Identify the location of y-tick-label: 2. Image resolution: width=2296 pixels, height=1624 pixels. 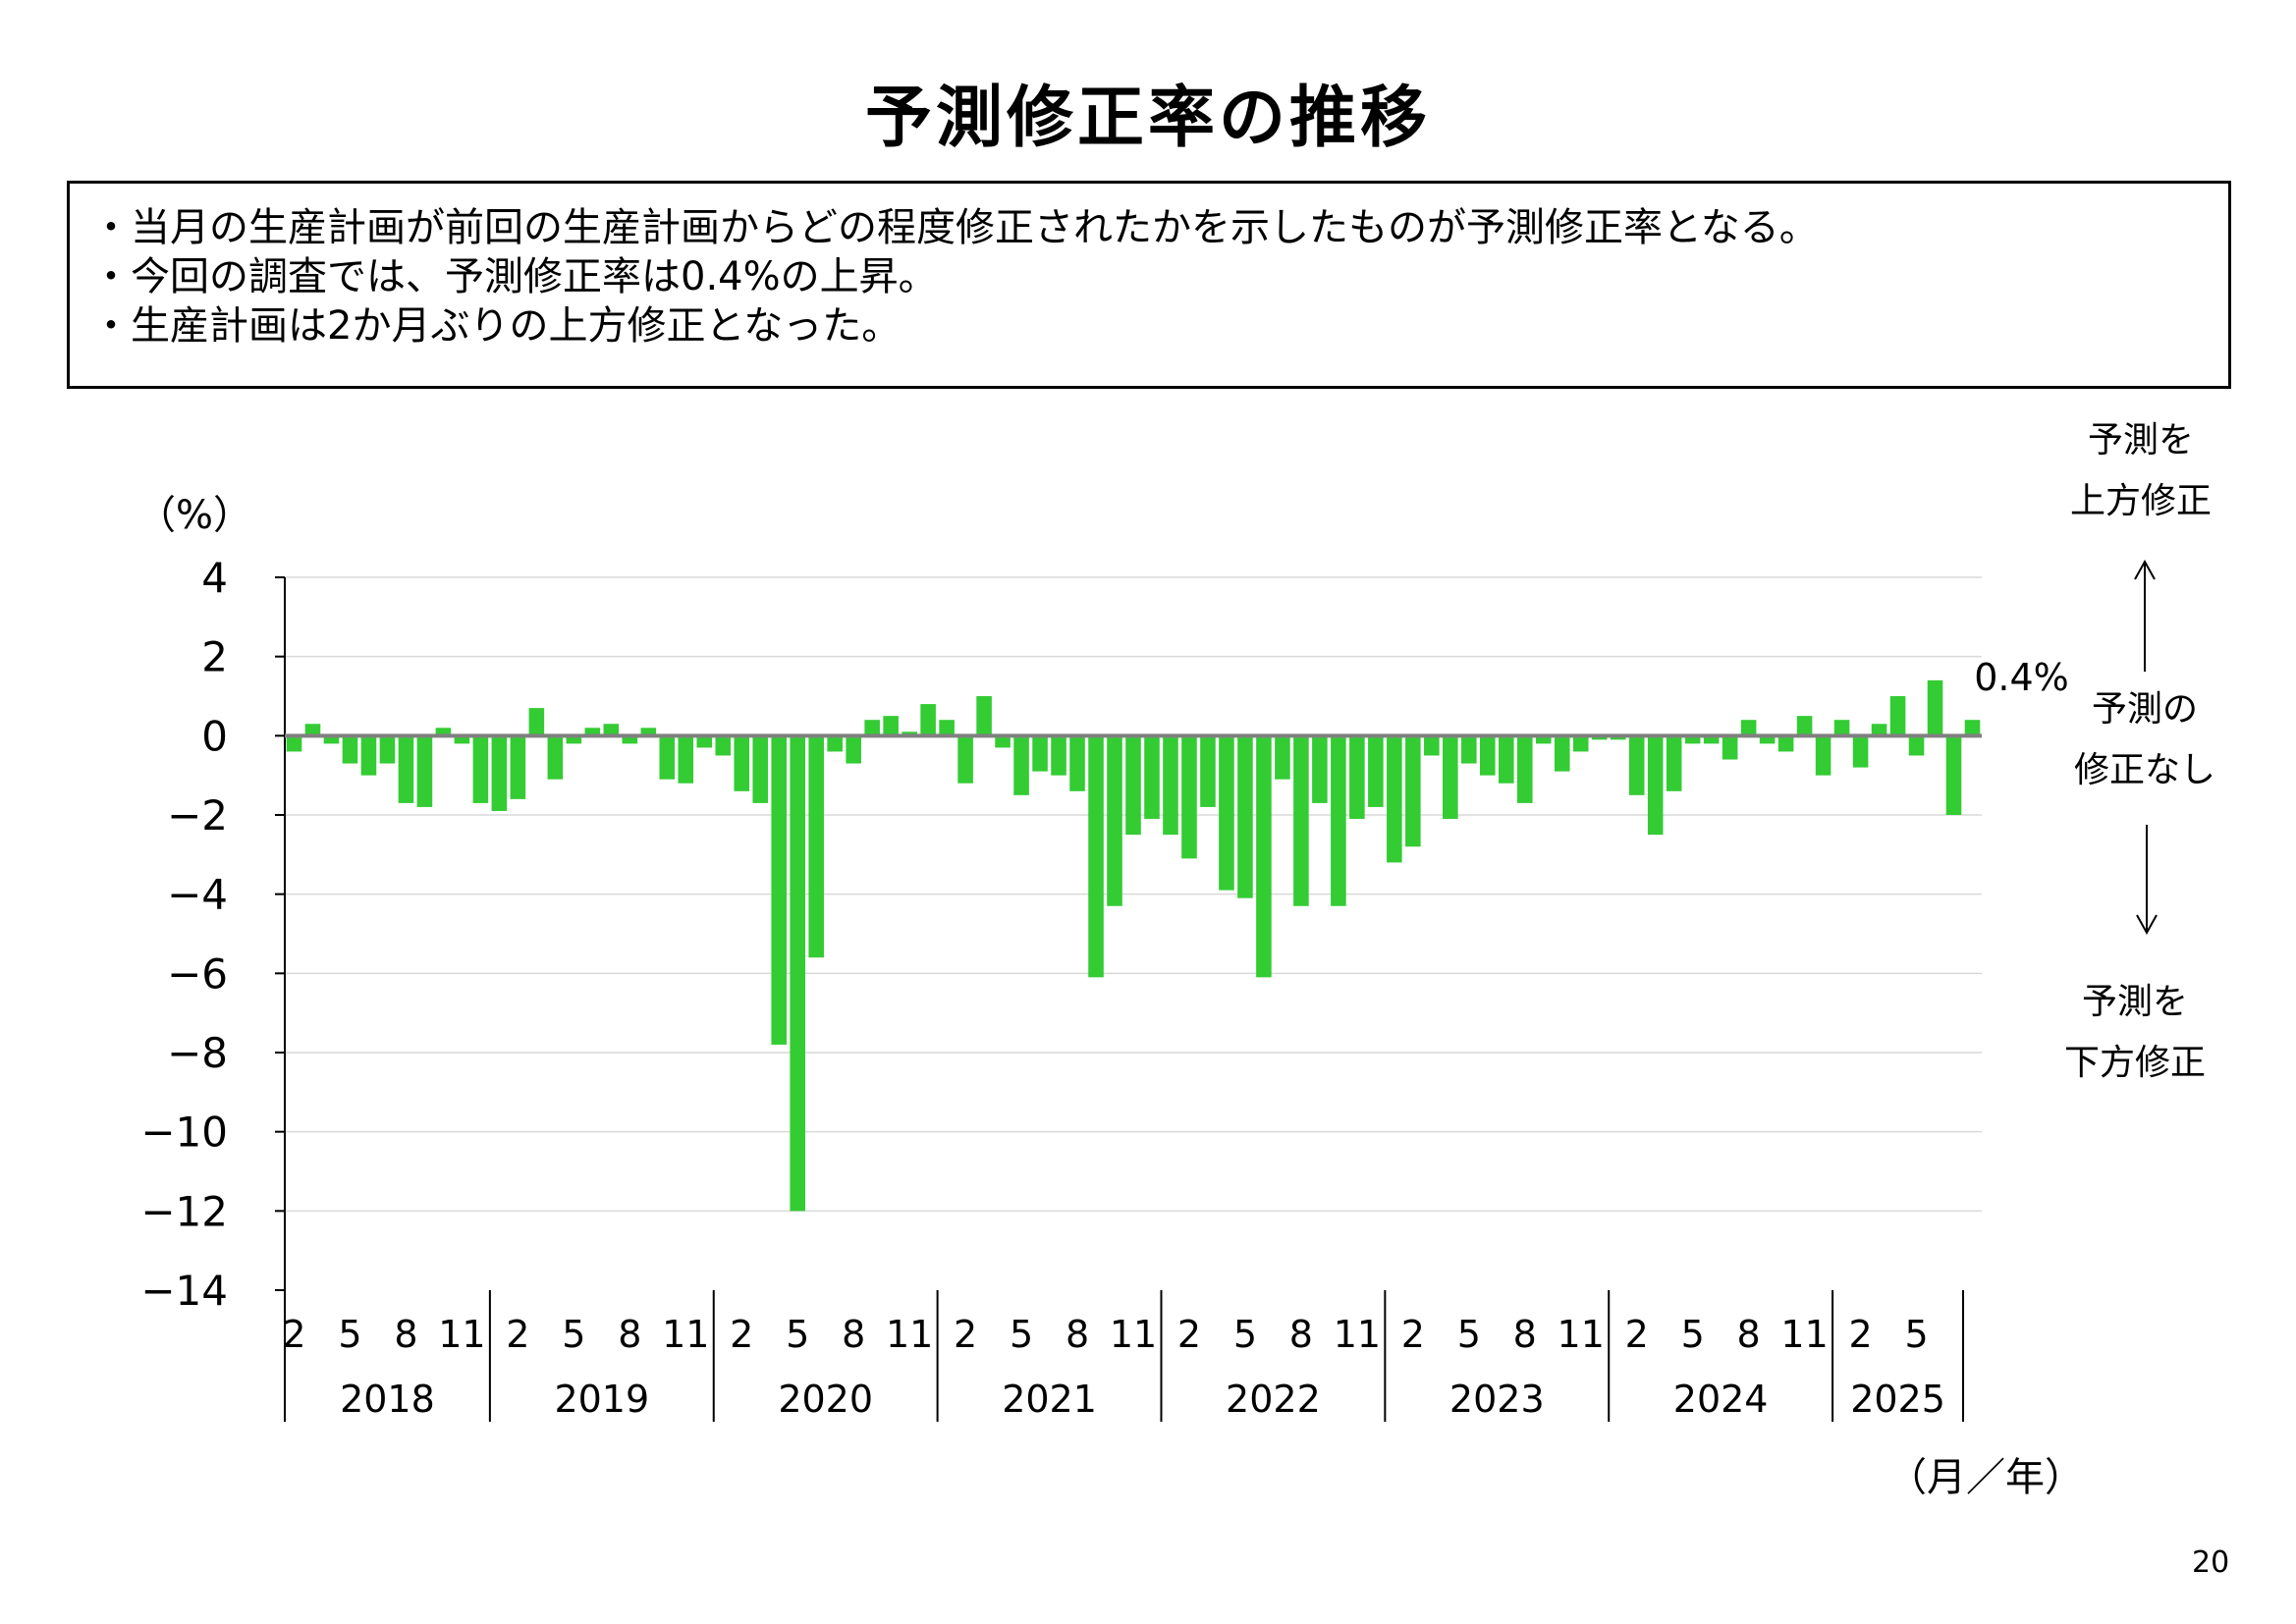
(214, 657).